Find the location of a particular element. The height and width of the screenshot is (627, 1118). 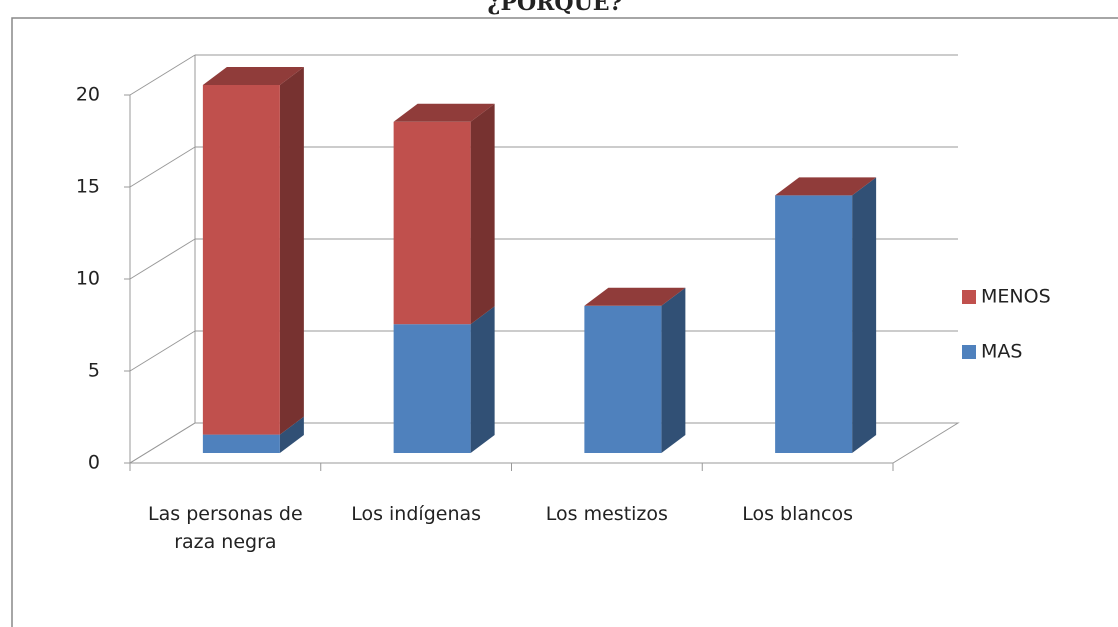

y-tick-label: 0 is located at coordinates (94, 463).